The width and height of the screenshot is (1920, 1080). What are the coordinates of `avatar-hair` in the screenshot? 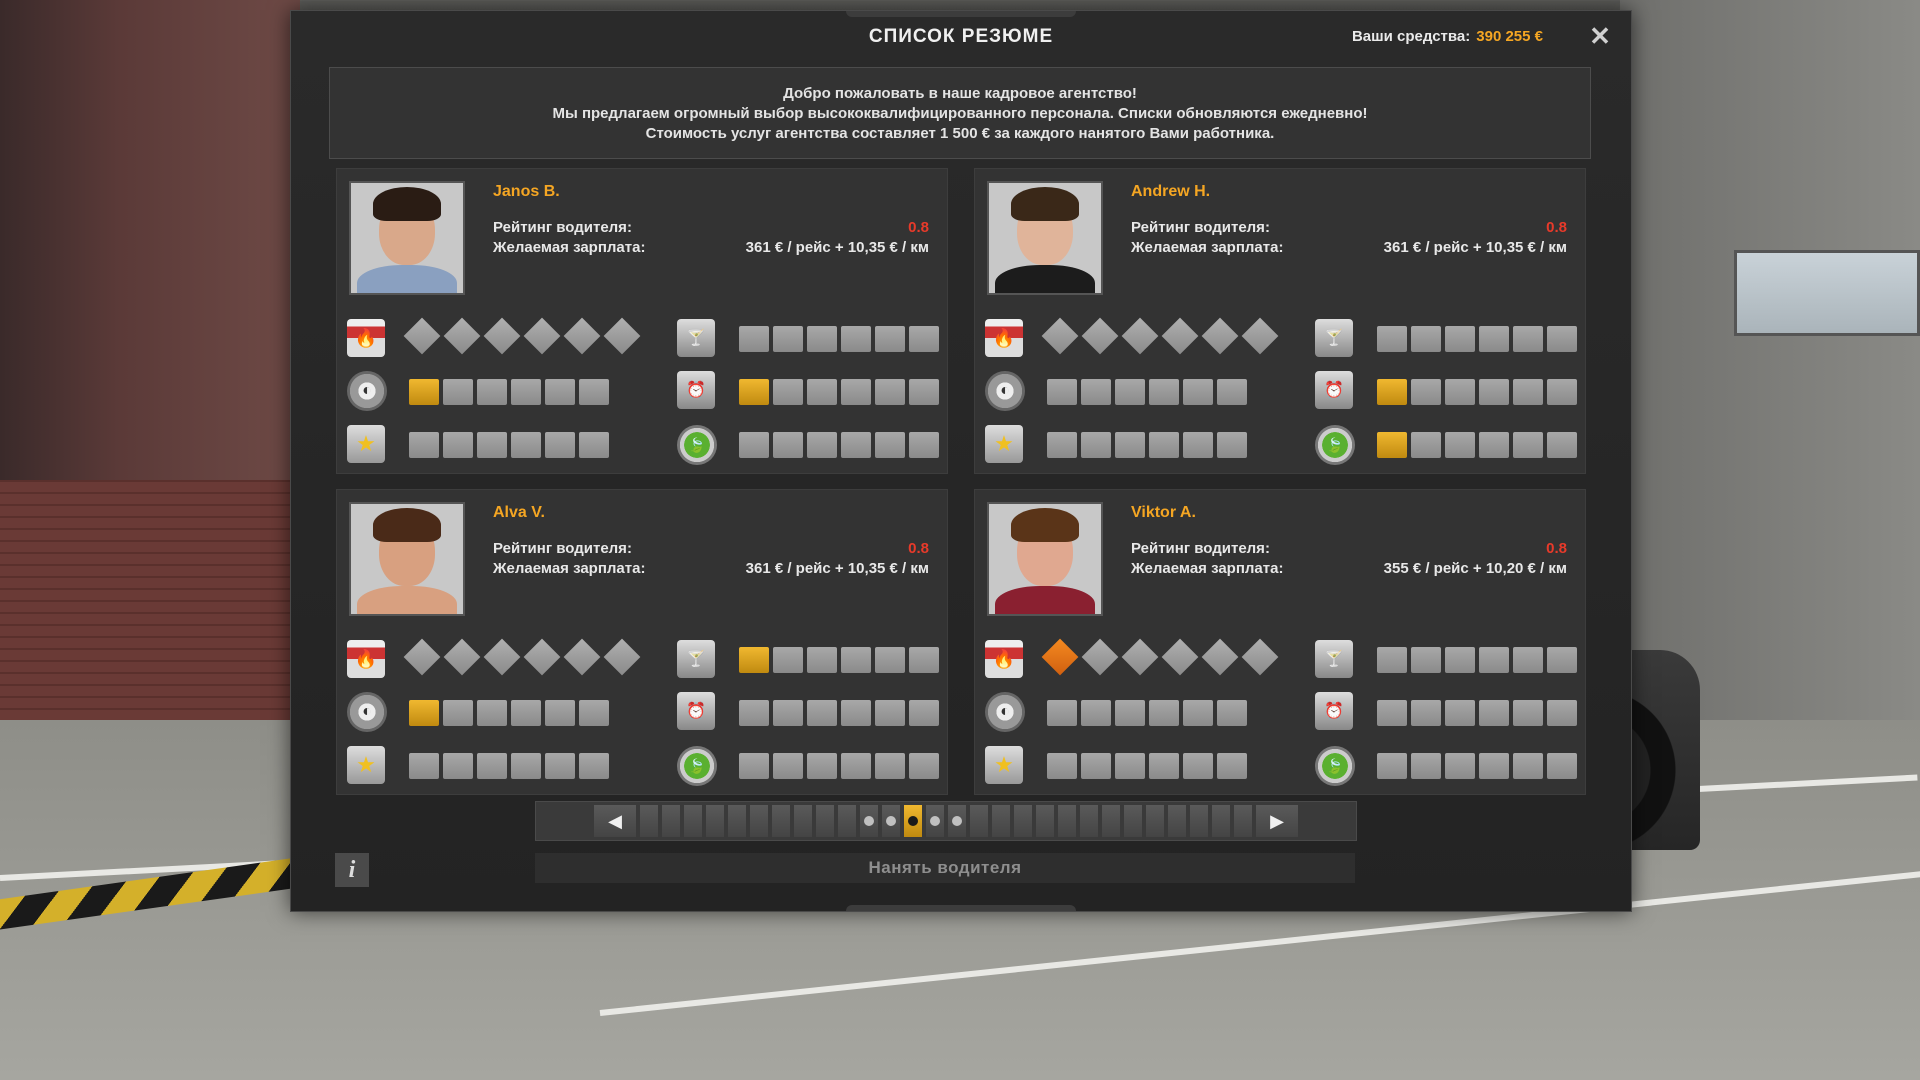 It's located at (1045, 204).